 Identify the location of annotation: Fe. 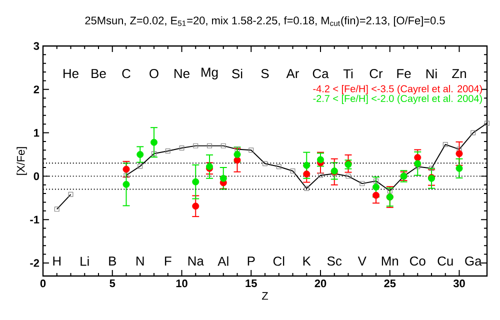
(404, 73).